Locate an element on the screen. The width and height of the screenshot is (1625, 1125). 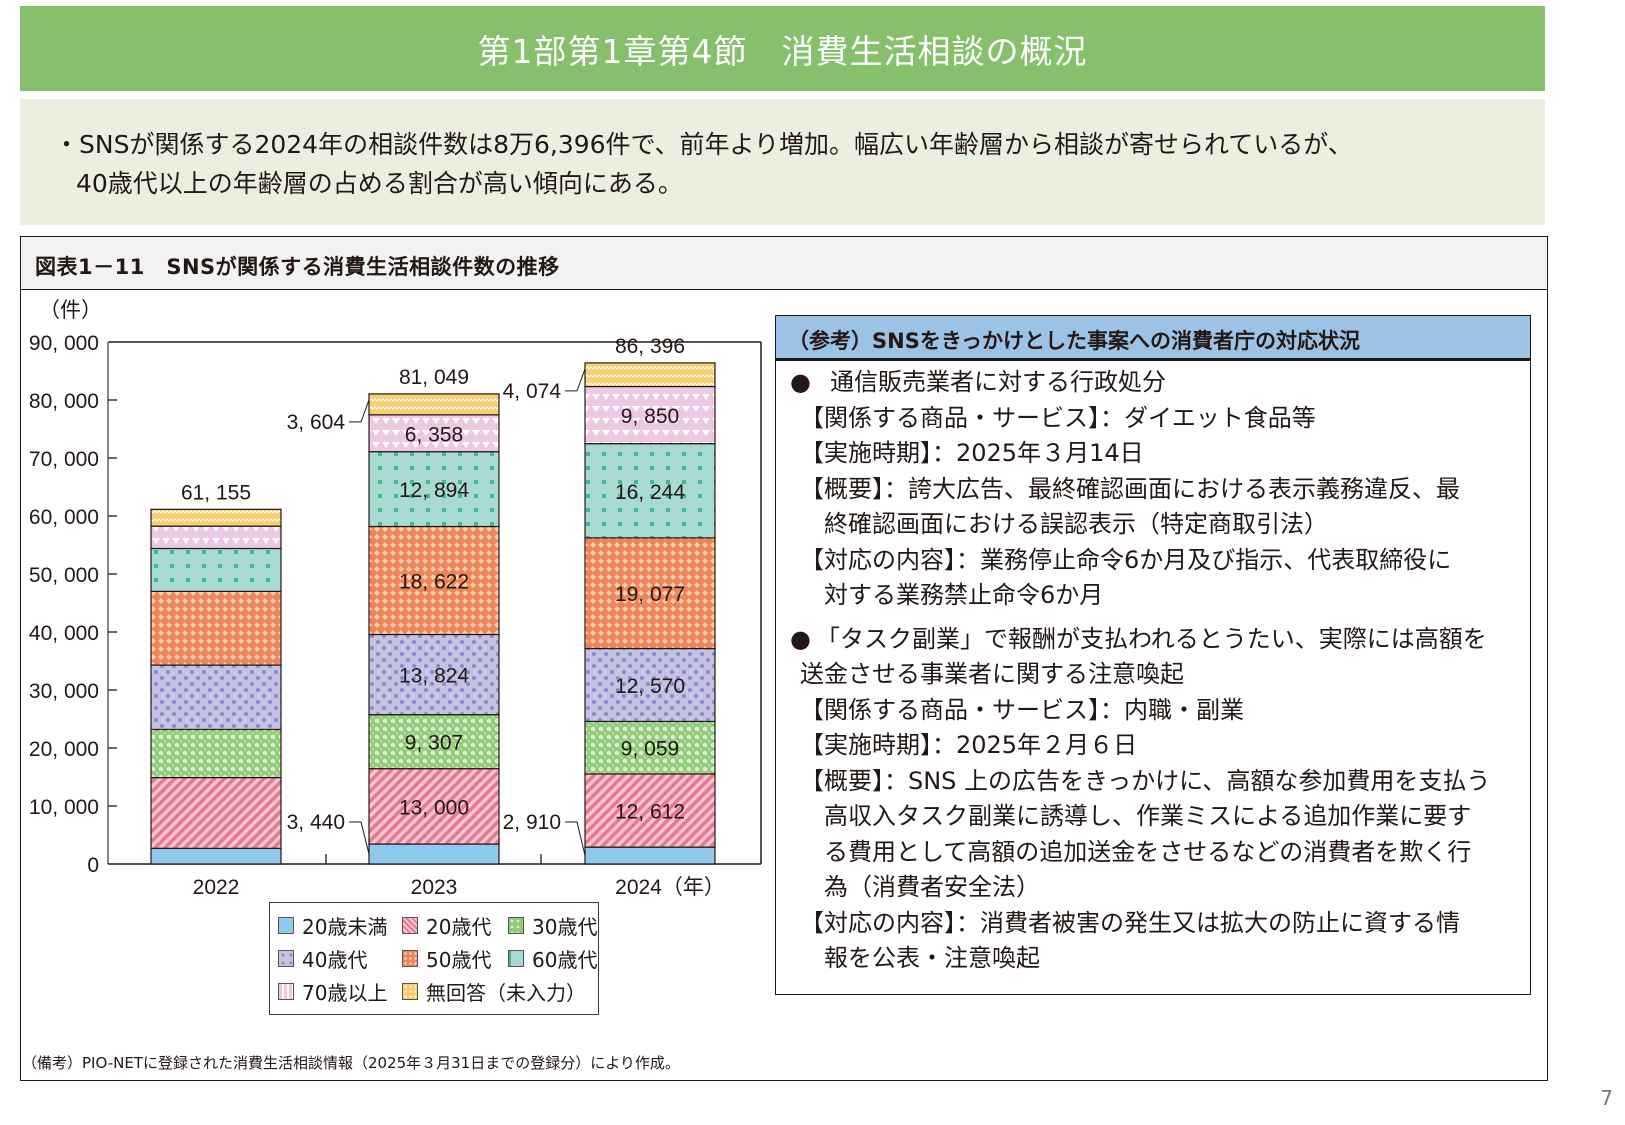
data-label: 9, 059 is located at coordinates (650, 749).